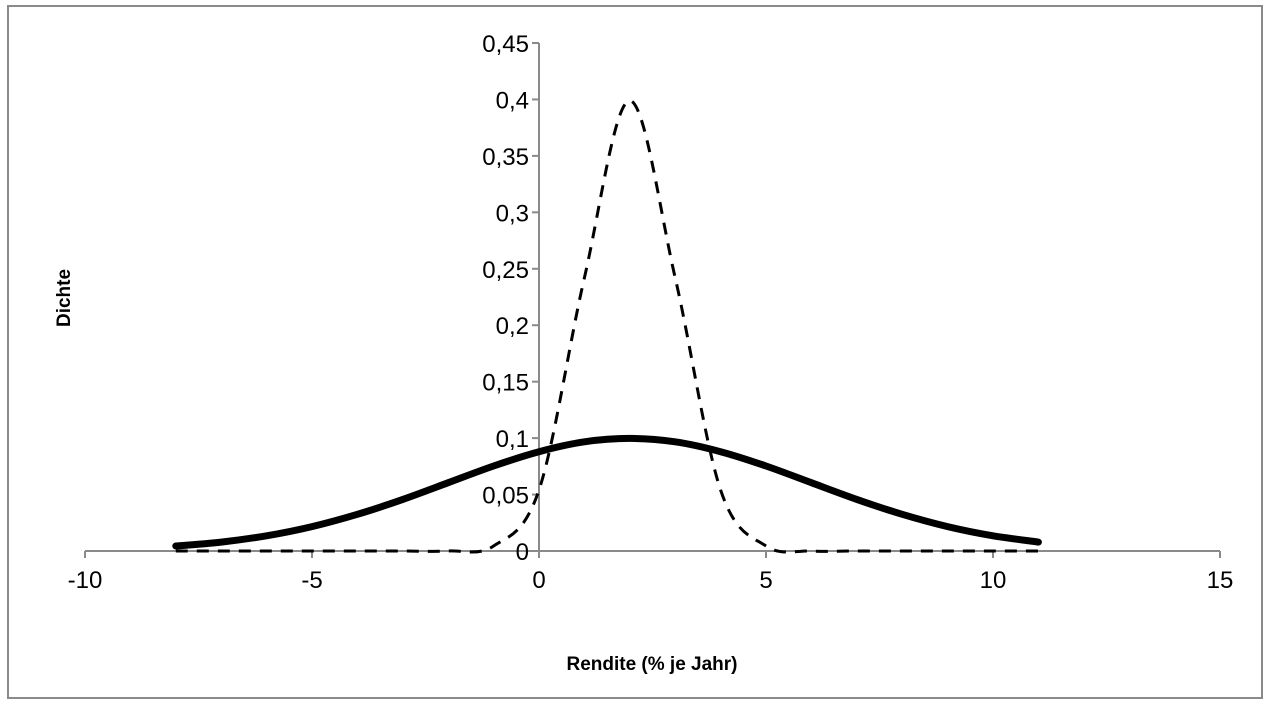  What do you see at coordinates (993, 580) in the screenshot?
I see `x-tick-label: 10` at bounding box center [993, 580].